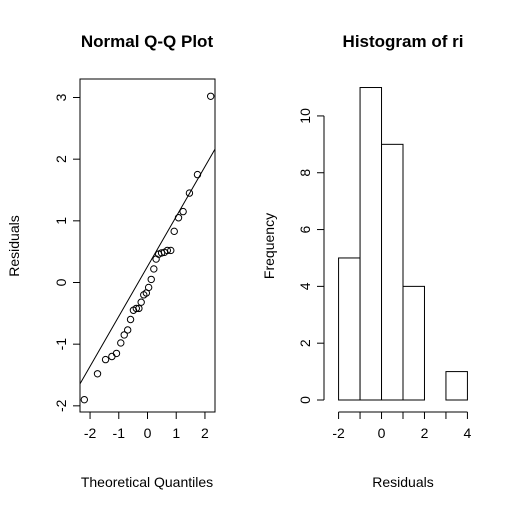  I want to click on qq-x-tick-label: 1, so click(176, 433).